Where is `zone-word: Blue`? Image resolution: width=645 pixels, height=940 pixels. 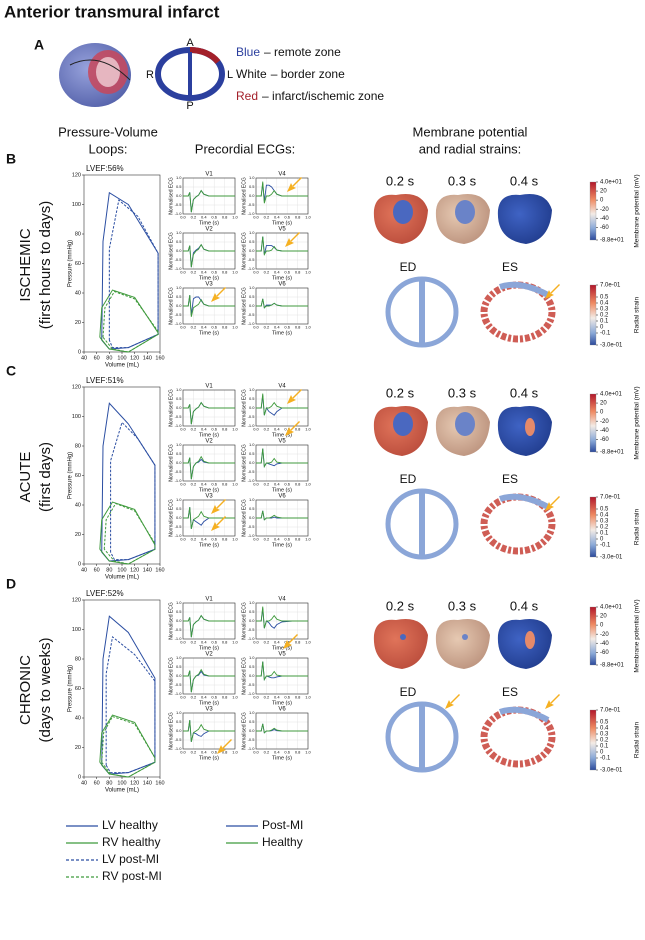 zone-word: Blue is located at coordinates (248, 52).